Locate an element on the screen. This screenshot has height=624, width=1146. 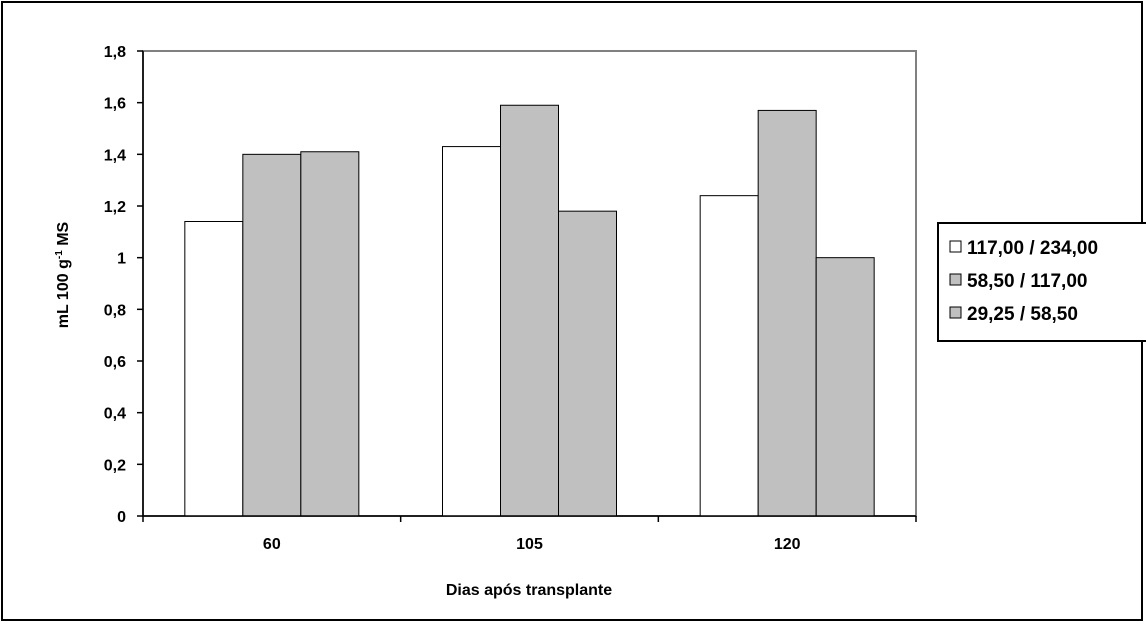
legend-label-3: 29,25 / 58,50 is located at coordinates (1022, 314).